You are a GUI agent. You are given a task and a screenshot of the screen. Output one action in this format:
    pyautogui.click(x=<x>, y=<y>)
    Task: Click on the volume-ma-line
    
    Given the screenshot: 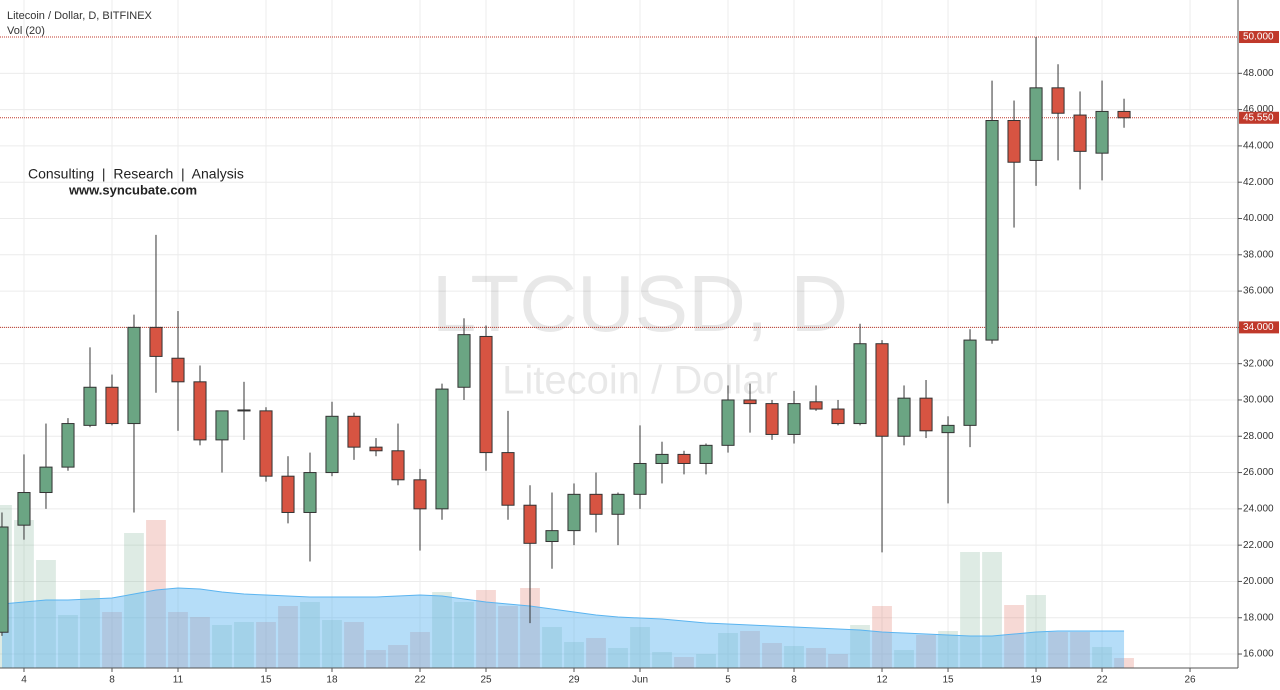 What is the action you would take?
    pyautogui.click(x=563, y=612)
    